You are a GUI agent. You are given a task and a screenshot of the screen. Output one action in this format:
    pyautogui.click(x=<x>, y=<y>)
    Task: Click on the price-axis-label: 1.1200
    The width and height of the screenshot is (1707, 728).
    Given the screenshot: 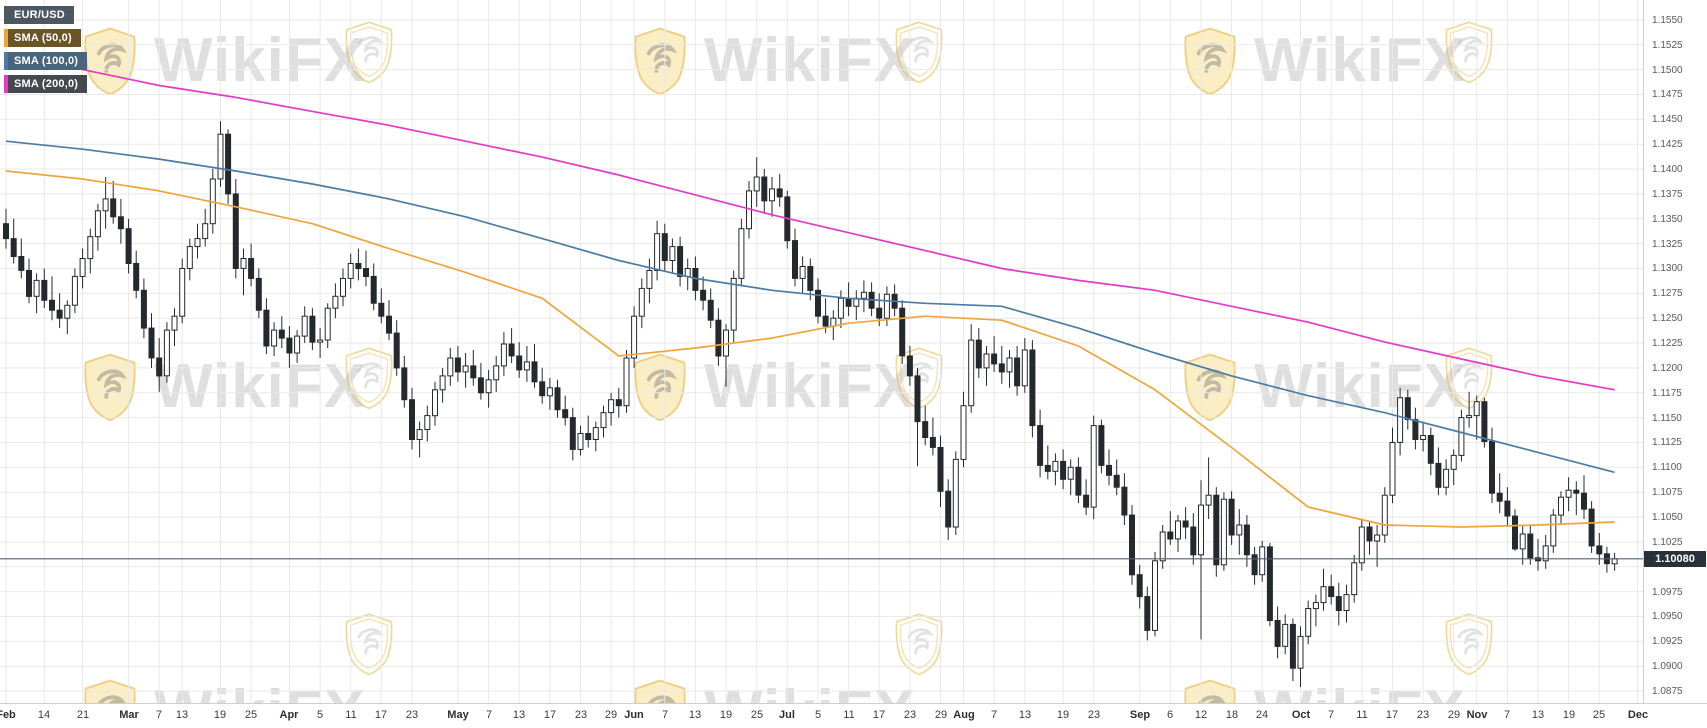 What is the action you would take?
    pyautogui.click(x=1667, y=368)
    